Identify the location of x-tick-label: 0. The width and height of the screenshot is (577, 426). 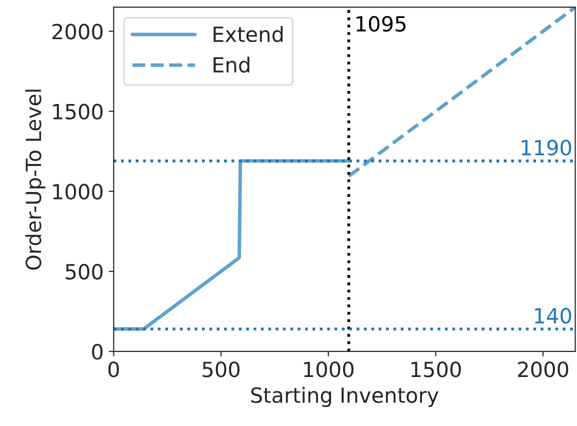
(113, 370).